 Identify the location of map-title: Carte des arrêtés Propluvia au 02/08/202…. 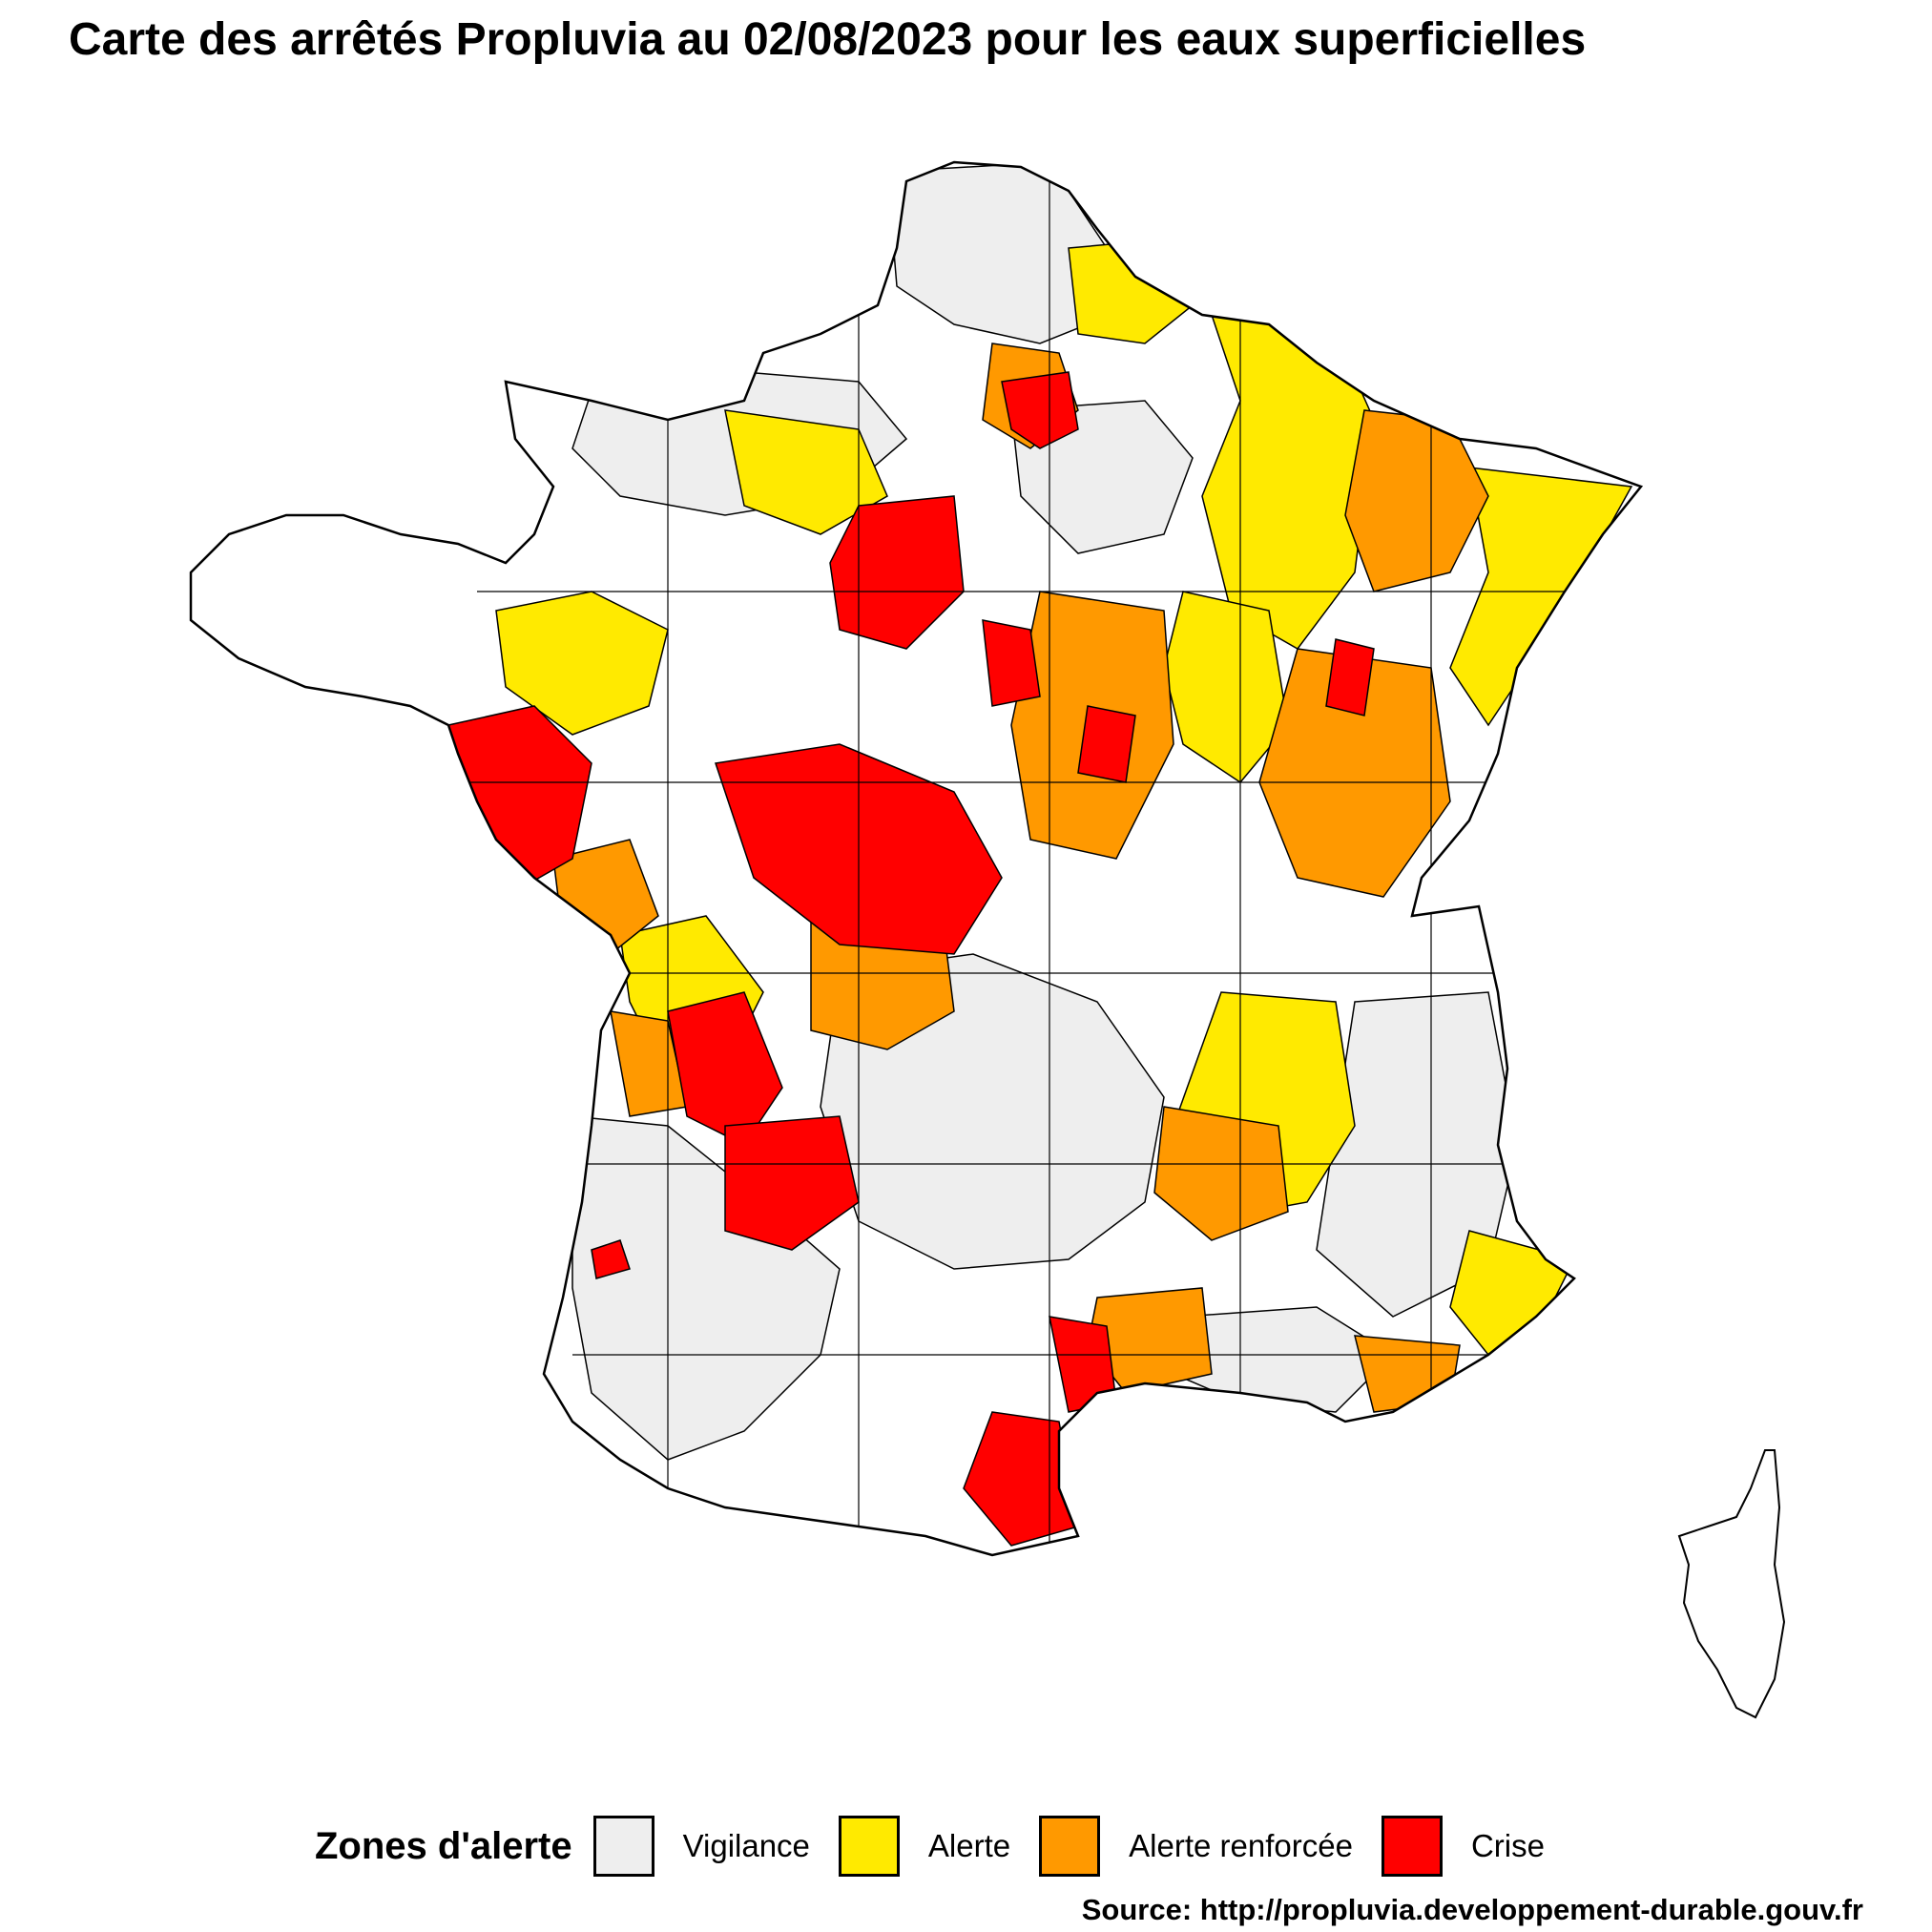
(828, 39).